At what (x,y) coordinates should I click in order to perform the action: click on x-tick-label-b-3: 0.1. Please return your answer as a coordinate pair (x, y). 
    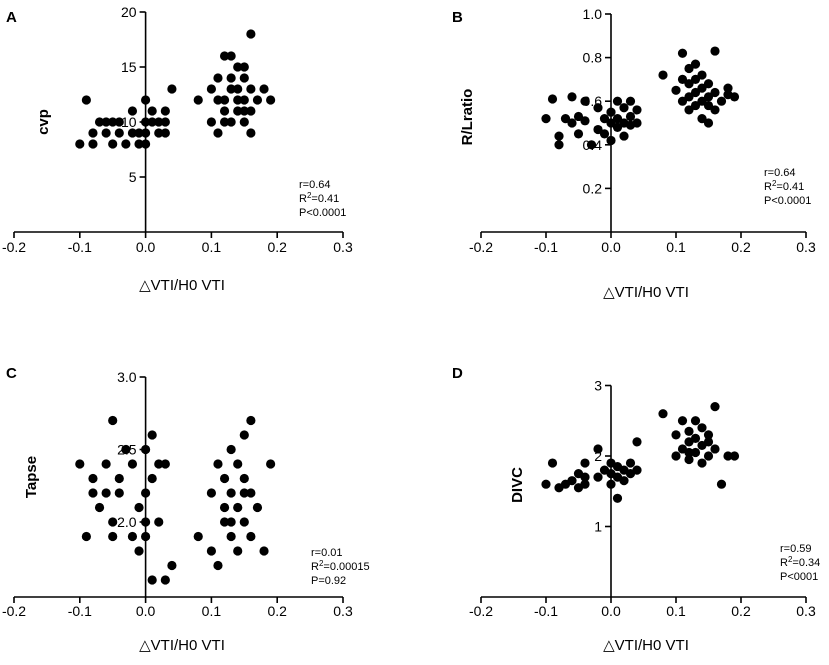
    Looking at the image, I should click on (676, 247).